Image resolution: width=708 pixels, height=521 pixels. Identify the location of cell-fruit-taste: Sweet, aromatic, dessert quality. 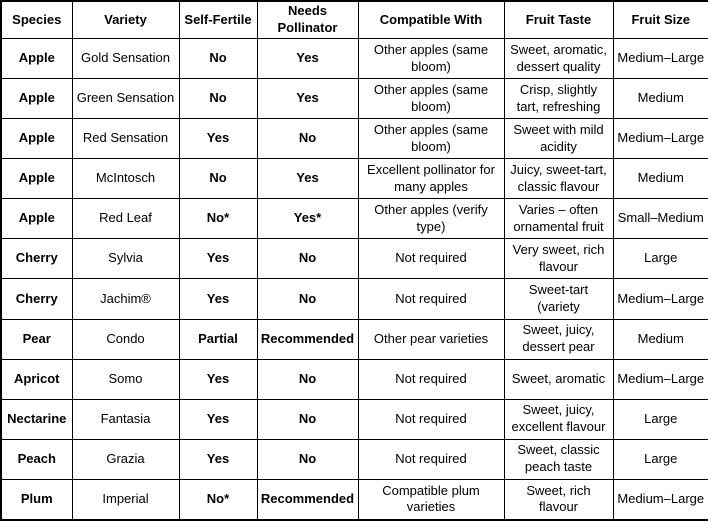
(558, 58).